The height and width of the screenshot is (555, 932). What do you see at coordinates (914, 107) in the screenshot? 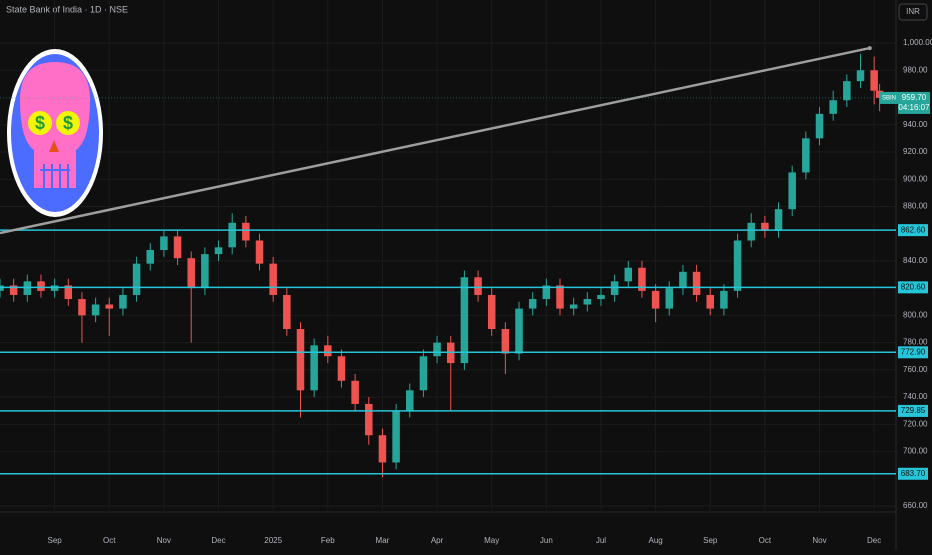
I see `countdown-label: 04:16:07` at bounding box center [914, 107].